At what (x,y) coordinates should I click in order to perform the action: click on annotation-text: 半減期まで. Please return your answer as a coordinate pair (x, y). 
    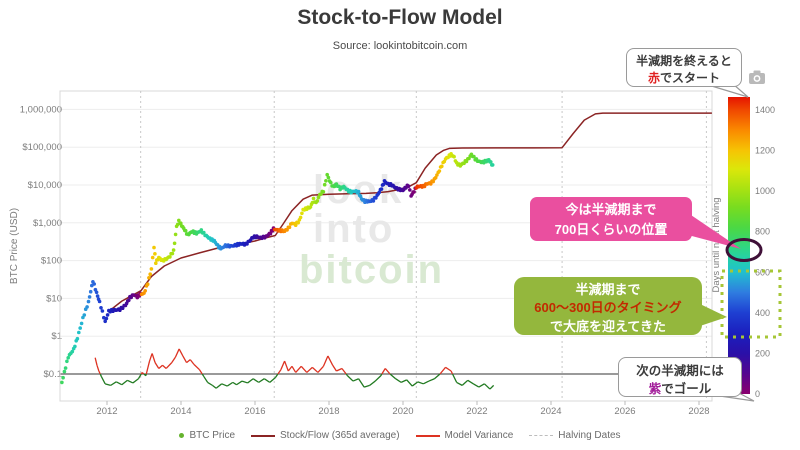
    Looking at the image, I should click on (608, 289).